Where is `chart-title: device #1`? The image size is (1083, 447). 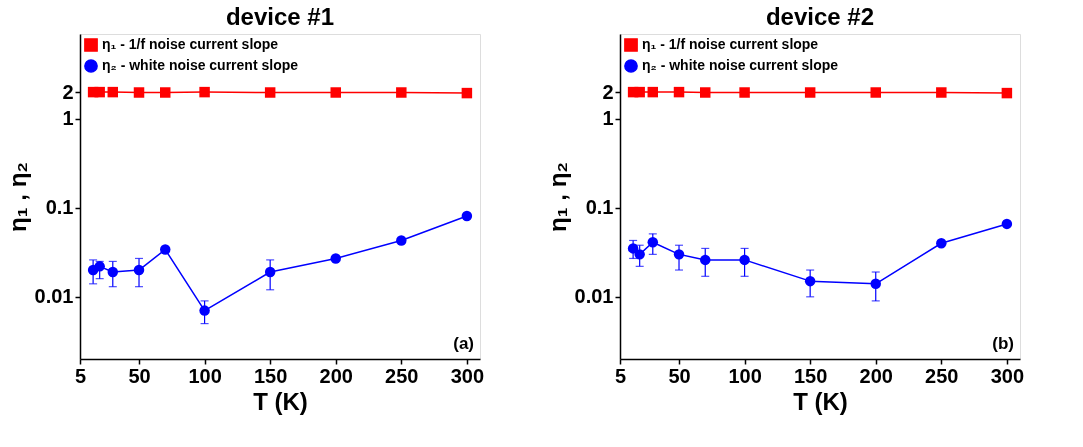 chart-title: device #1 is located at coordinates (280, 16).